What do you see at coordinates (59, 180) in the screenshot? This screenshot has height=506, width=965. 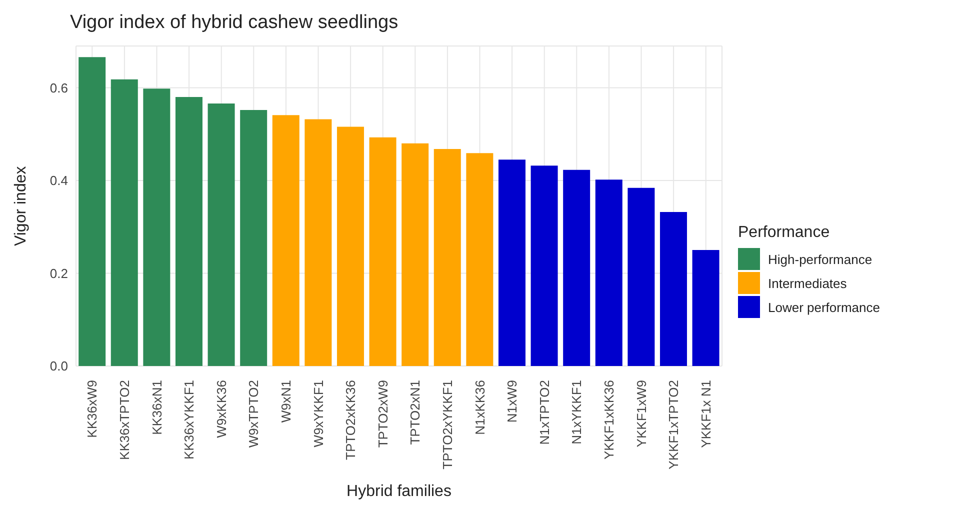 I see `y-tick-label: 0.4` at bounding box center [59, 180].